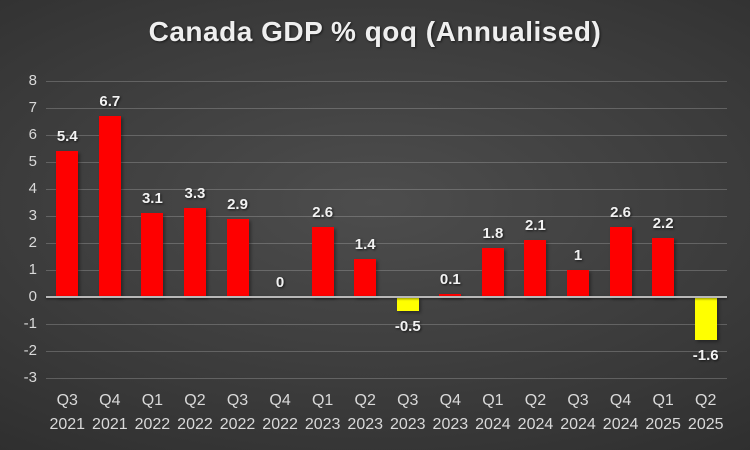 The height and width of the screenshot is (450, 750). Describe the element at coordinates (621, 212) in the screenshot. I see `data-label-q4-2024: 2.6` at that location.